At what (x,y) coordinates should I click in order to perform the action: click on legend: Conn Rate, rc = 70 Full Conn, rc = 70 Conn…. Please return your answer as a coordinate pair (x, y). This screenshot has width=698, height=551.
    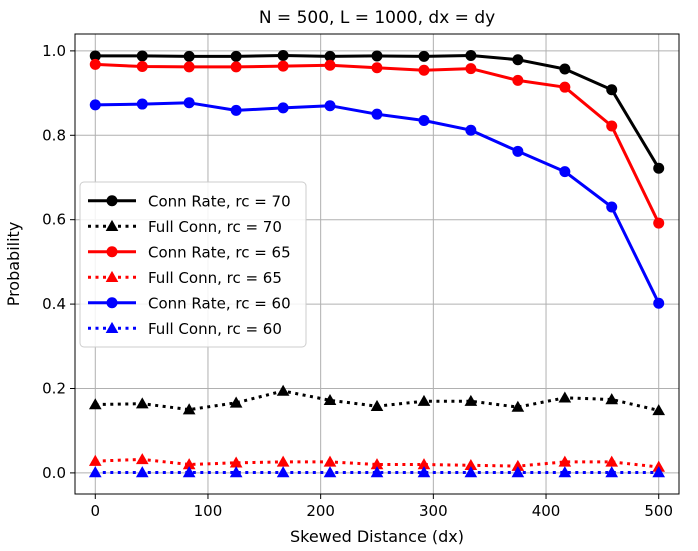
    Looking at the image, I should click on (193, 264).